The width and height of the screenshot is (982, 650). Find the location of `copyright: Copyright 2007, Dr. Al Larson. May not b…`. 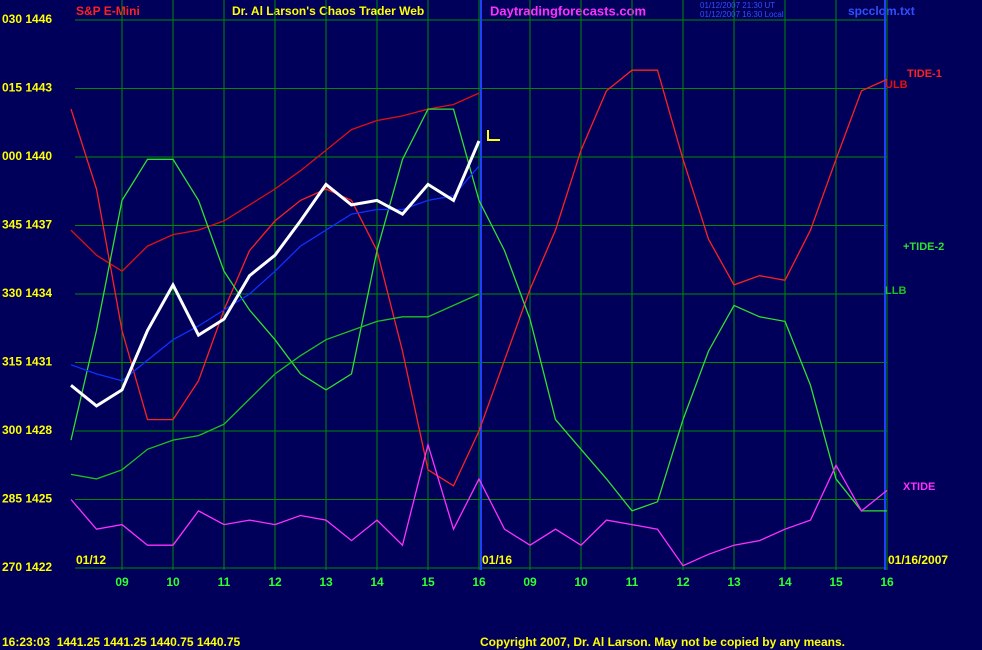

copyright: Copyright 2007, Dr. Al Larson. May not b… is located at coordinates (662, 642).